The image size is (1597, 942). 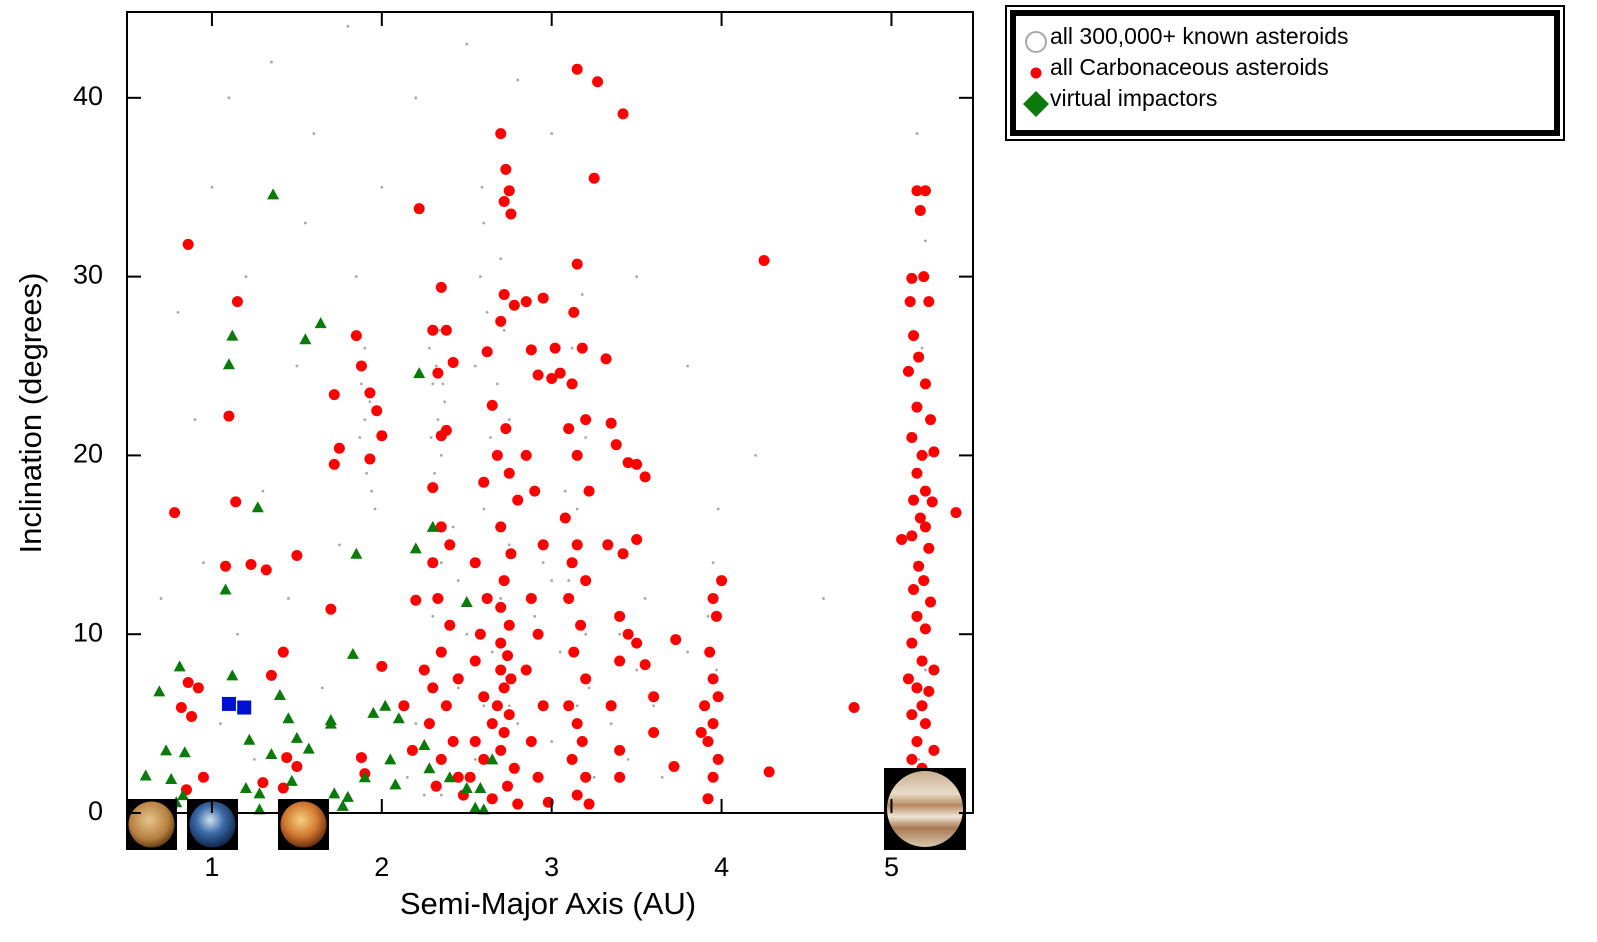 I want to click on y-tick-label: 0, so click(x=95, y=811).